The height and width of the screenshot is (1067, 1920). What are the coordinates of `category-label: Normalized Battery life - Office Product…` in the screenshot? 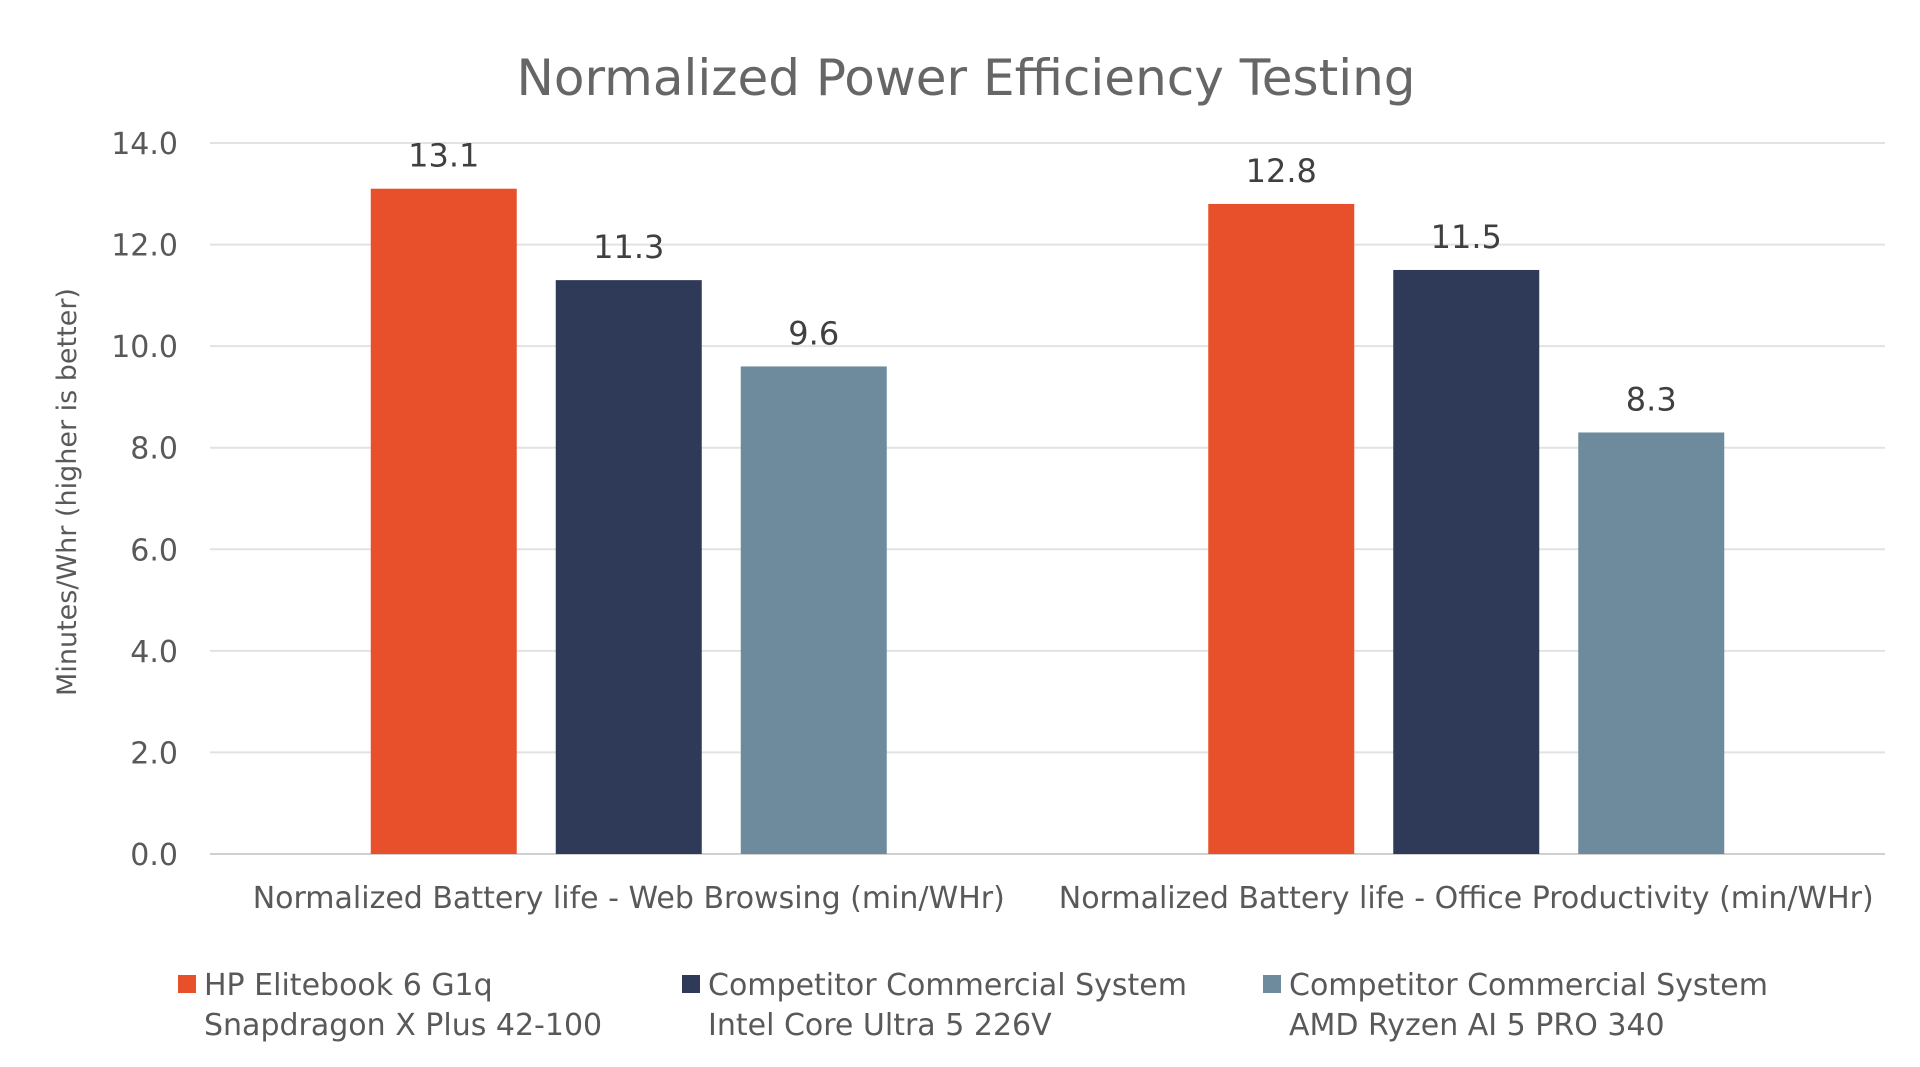 It's located at (1466, 898).